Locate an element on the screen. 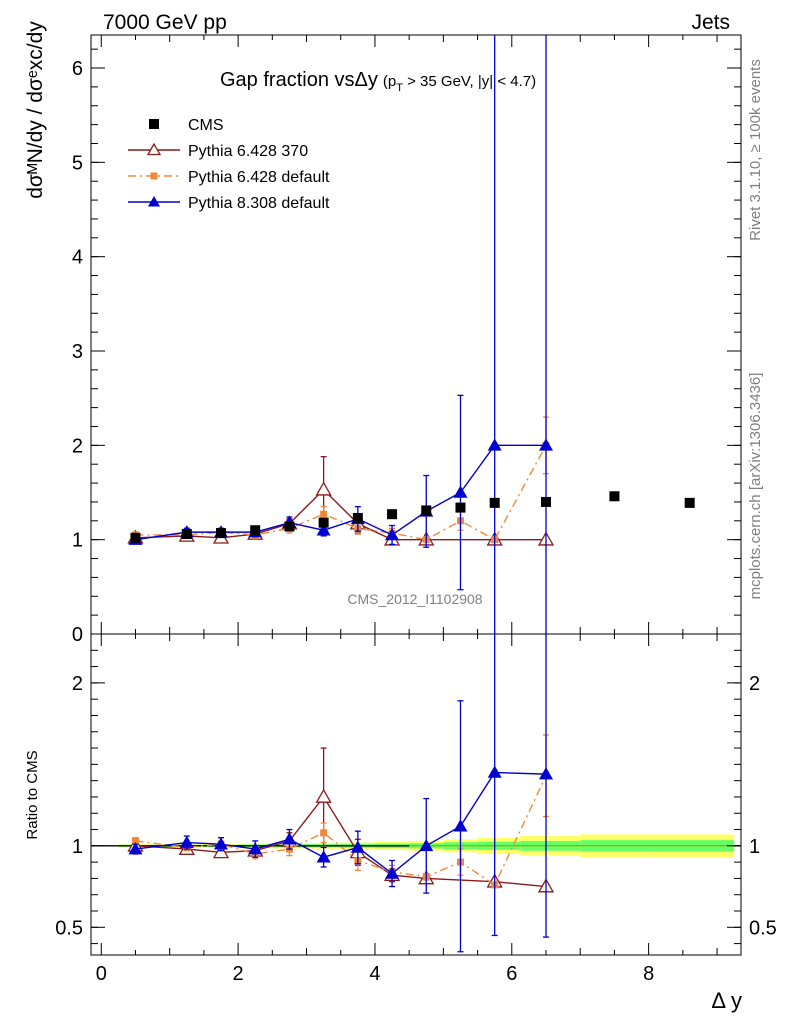 The width and height of the screenshot is (786, 1024). y-tick-label: 6 is located at coordinates (77, 69).